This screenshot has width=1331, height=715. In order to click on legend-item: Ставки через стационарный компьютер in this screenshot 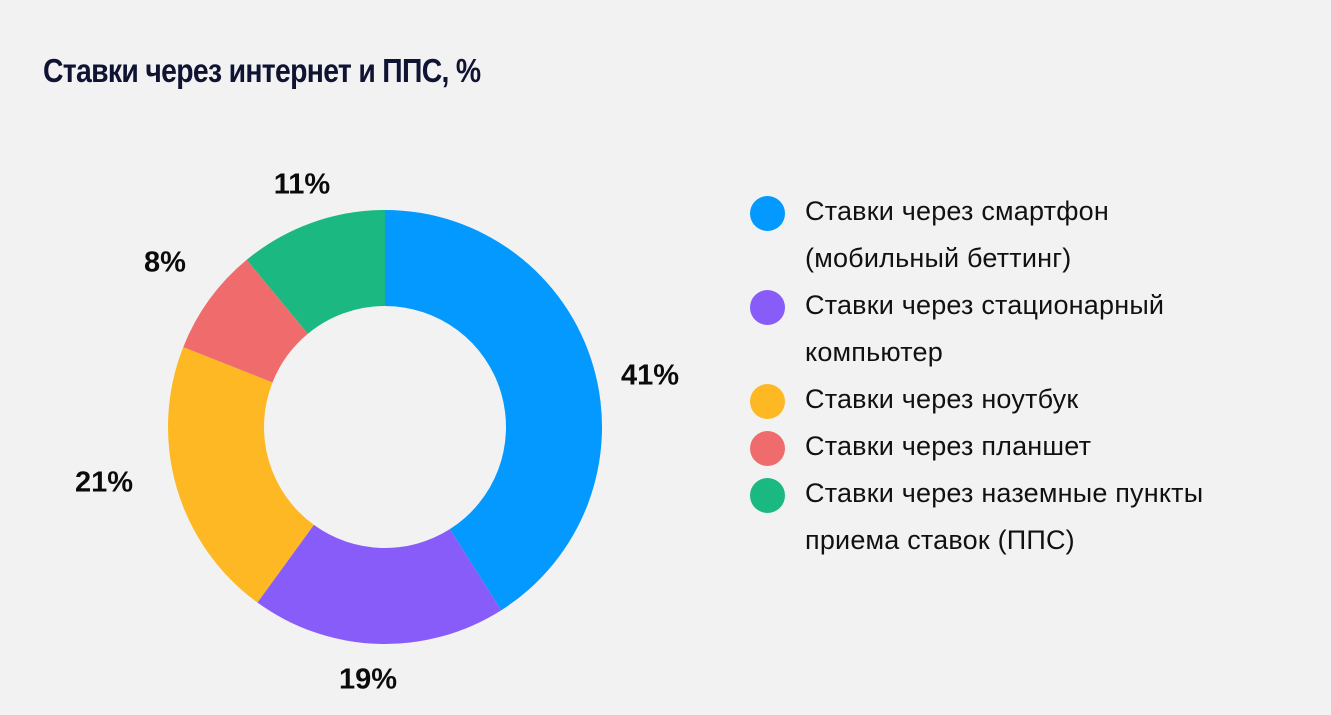, I will do `click(1030, 329)`.